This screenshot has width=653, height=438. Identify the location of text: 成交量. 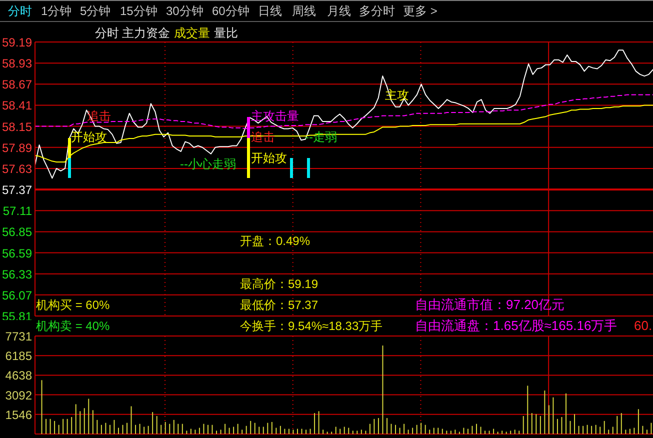
(192, 33).